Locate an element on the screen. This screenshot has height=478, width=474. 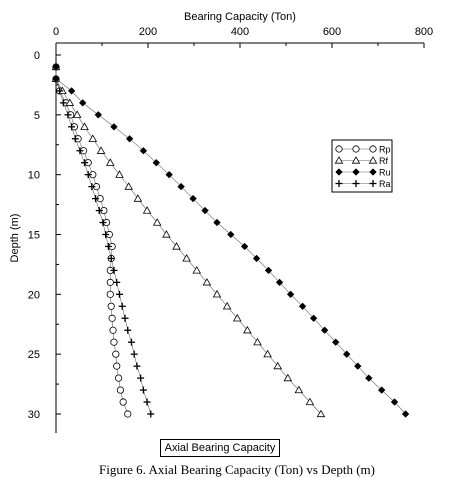
legend-label-rp: Rp is located at coordinates (385, 150).